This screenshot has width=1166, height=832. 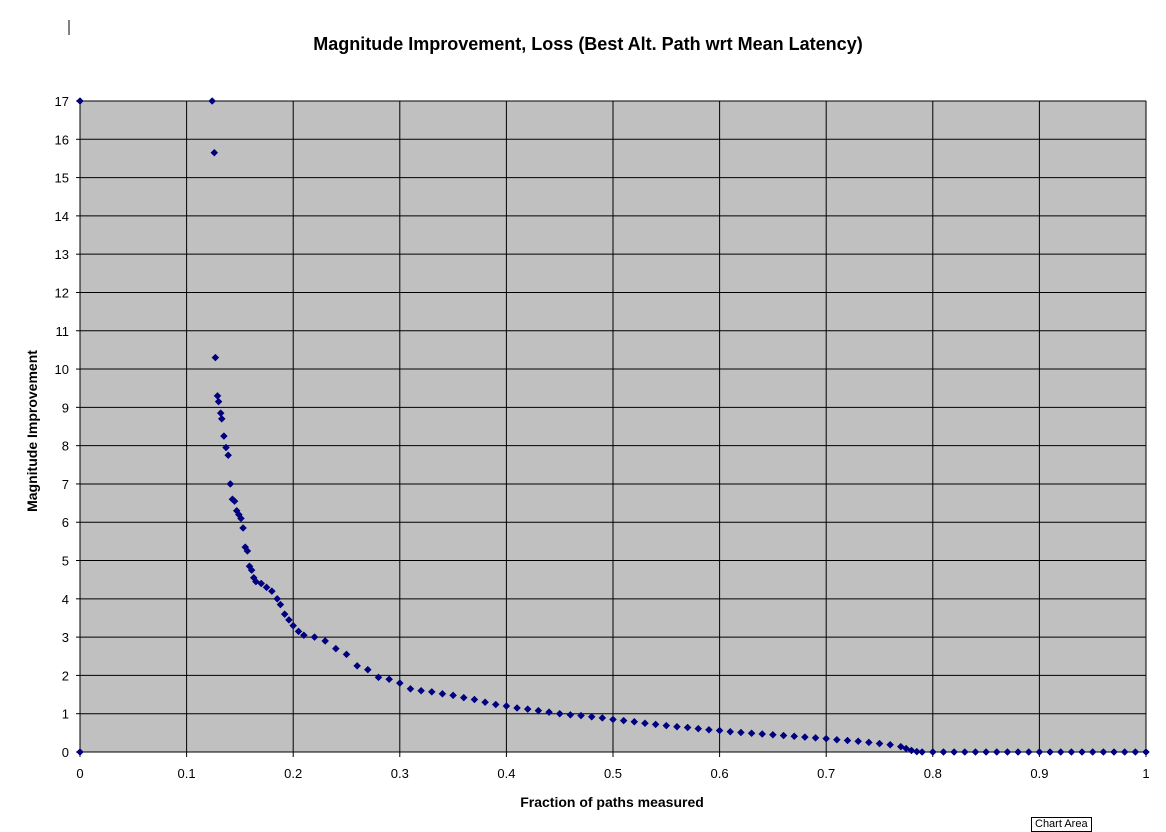 I want to click on y-tick-label: 11, so click(x=63, y=331).